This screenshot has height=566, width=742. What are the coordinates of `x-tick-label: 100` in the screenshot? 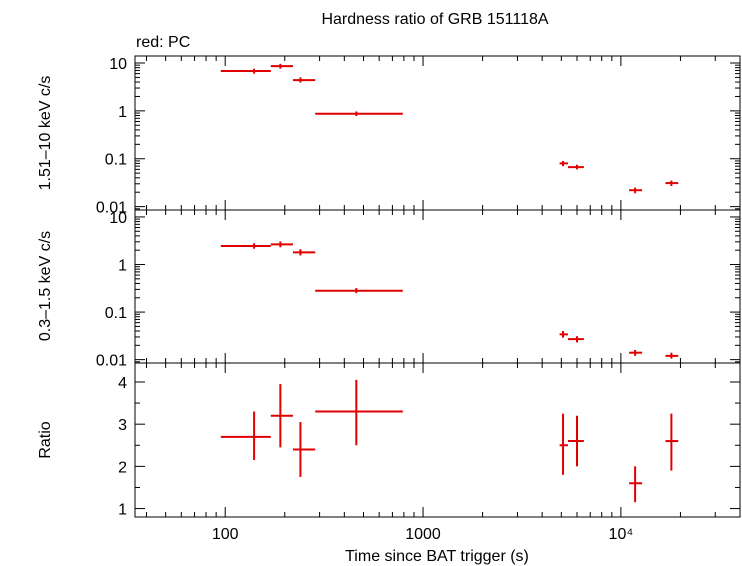 It's located at (225, 534).